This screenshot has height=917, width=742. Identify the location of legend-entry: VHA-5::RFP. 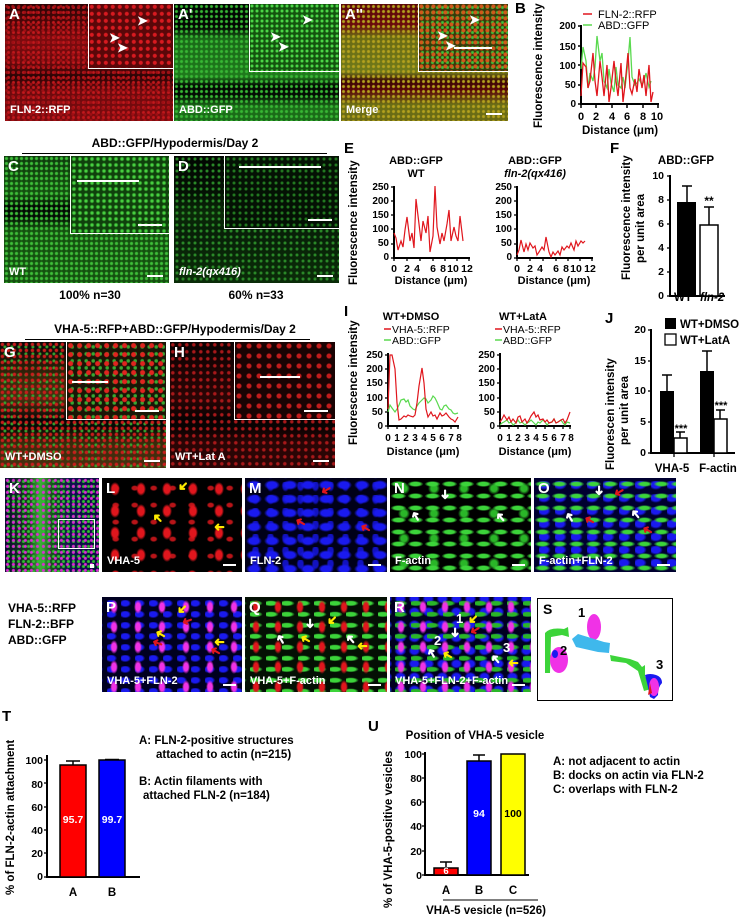
(421, 330).